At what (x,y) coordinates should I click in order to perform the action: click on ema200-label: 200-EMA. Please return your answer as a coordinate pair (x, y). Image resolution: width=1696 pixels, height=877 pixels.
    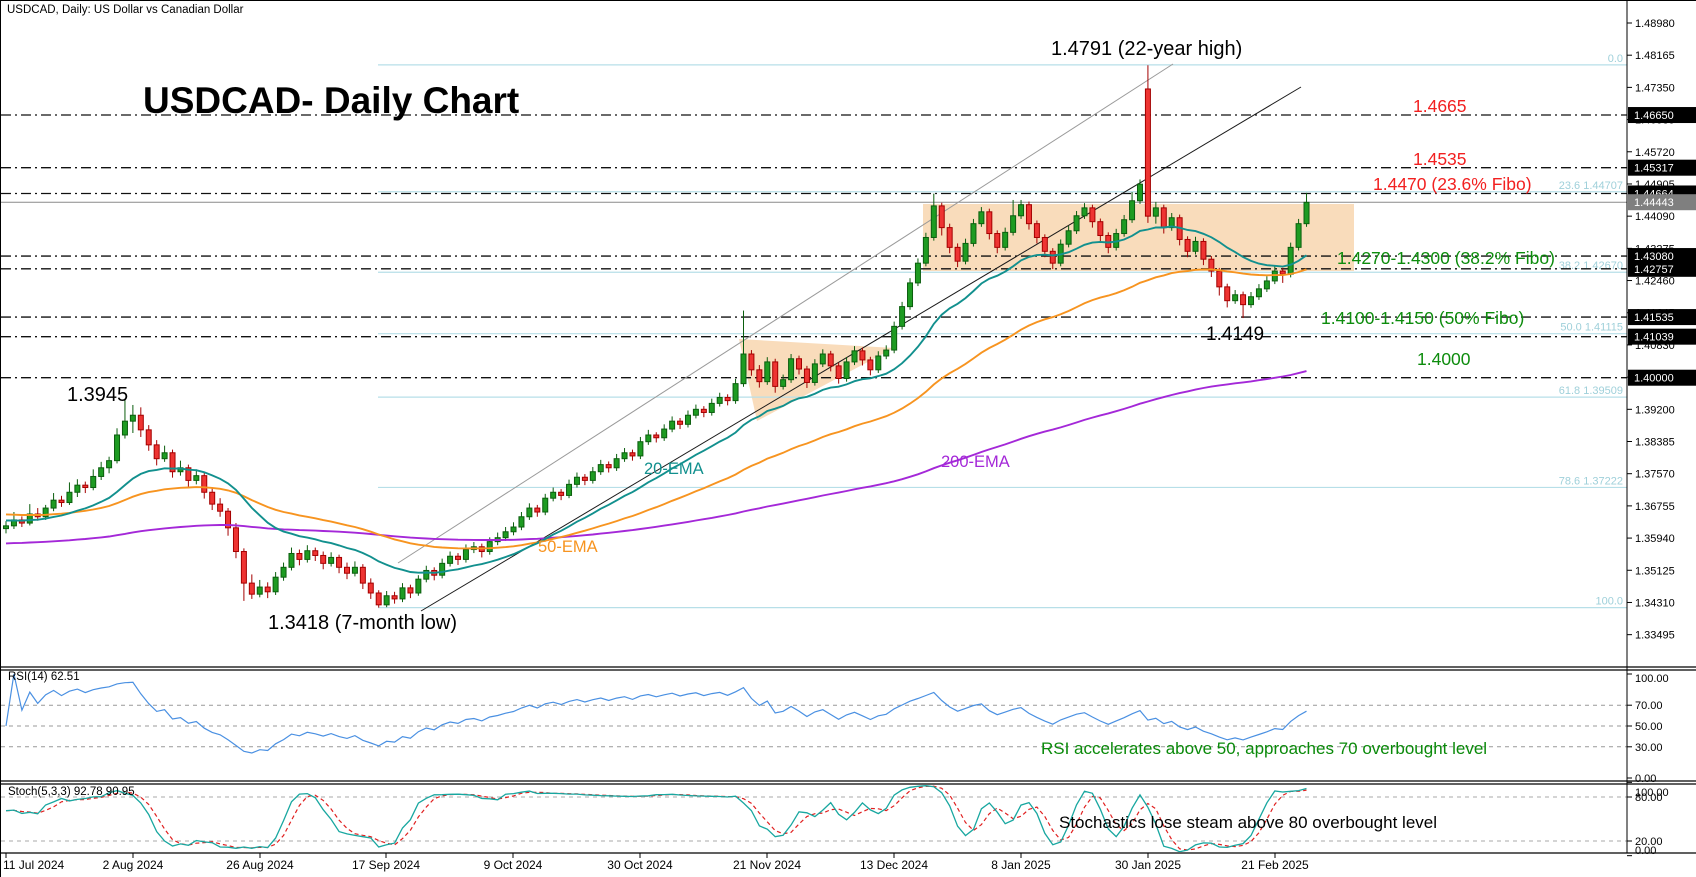
    Looking at the image, I should click on (975, 462).